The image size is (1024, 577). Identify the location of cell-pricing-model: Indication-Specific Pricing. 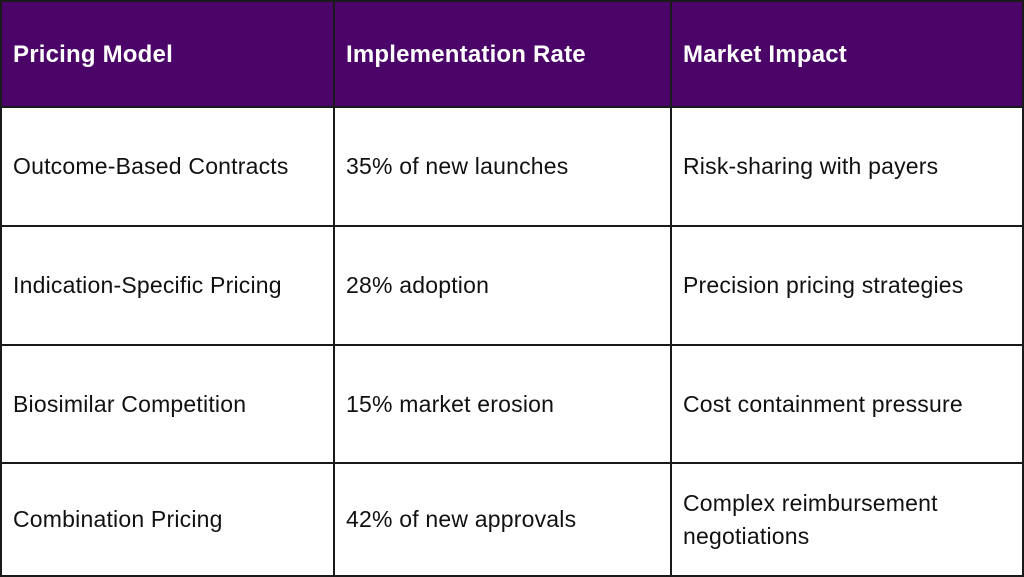
(166, 284).